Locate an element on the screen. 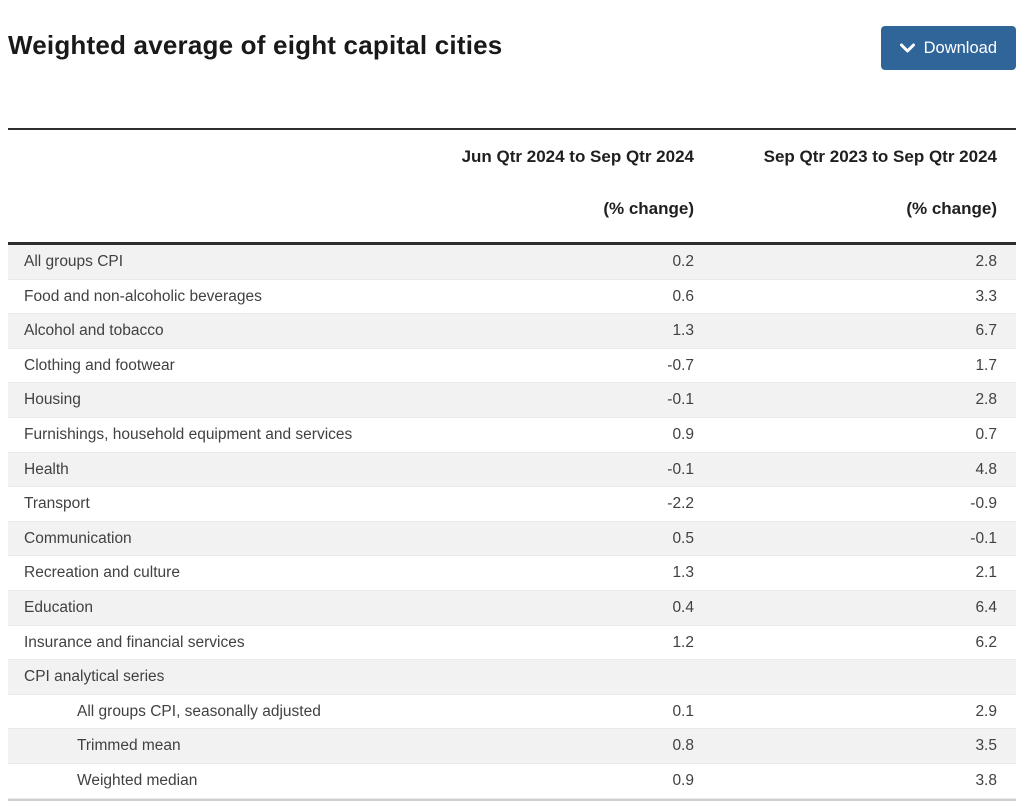  table-row: Insurance and financial services 1.2 6.2 is located at coordinates (512, 643).